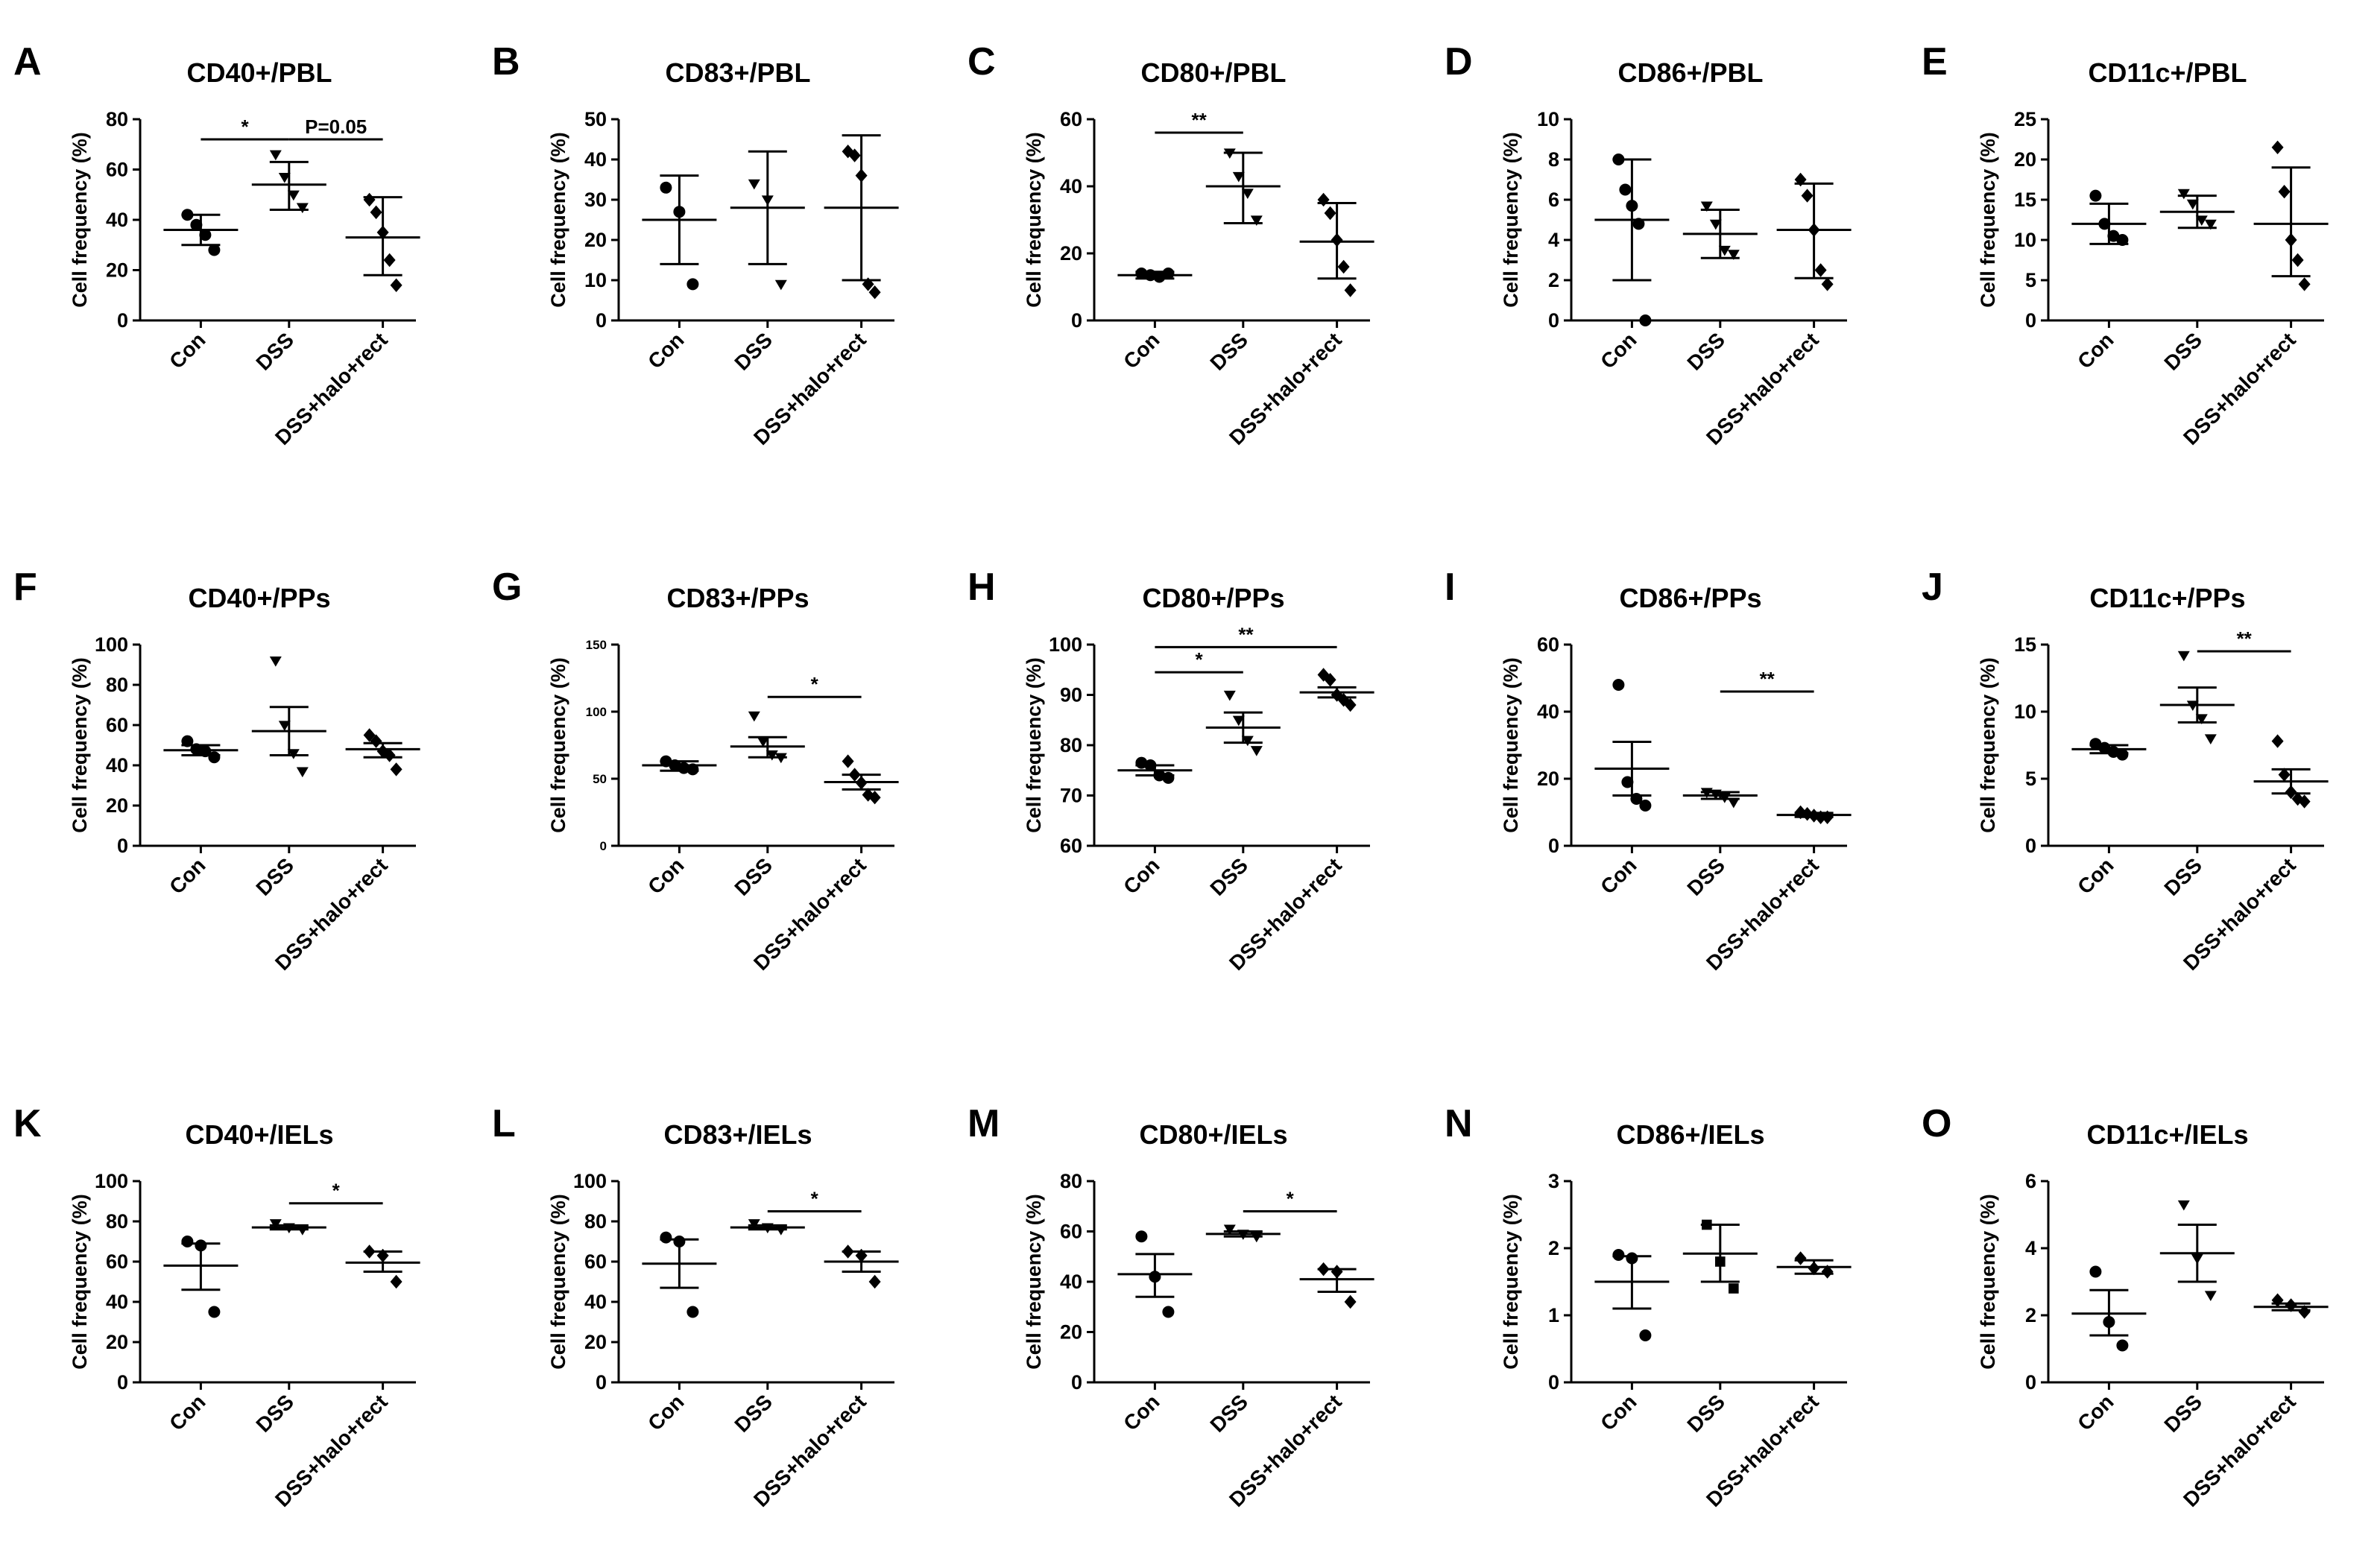 The image size is (2380, 1550). What do you see at coordinates (259, 1134) in the screenshot?
I see `panel-title: CD40+/IELs` at bounding box center [259, 1134].